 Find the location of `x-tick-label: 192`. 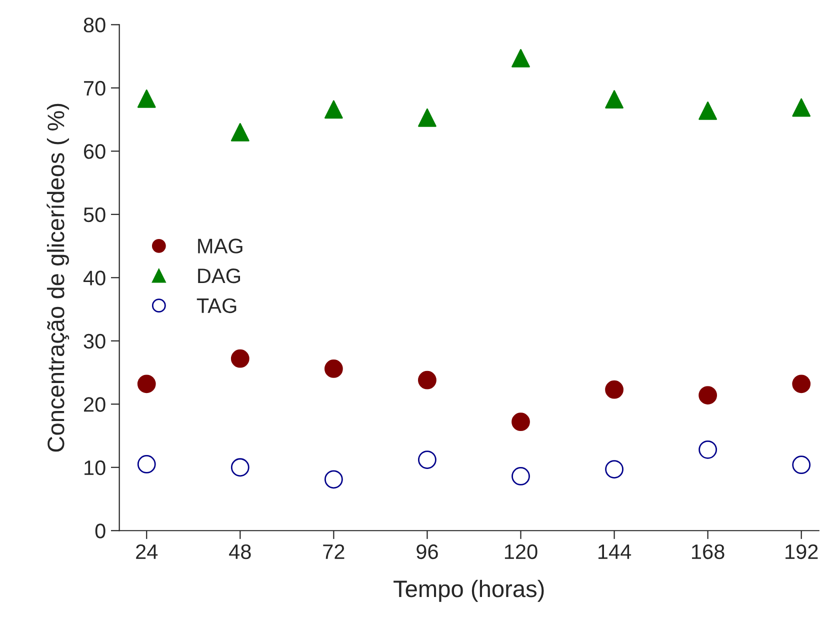

x-tick-label: 192 is located at coordinates (802, 552).